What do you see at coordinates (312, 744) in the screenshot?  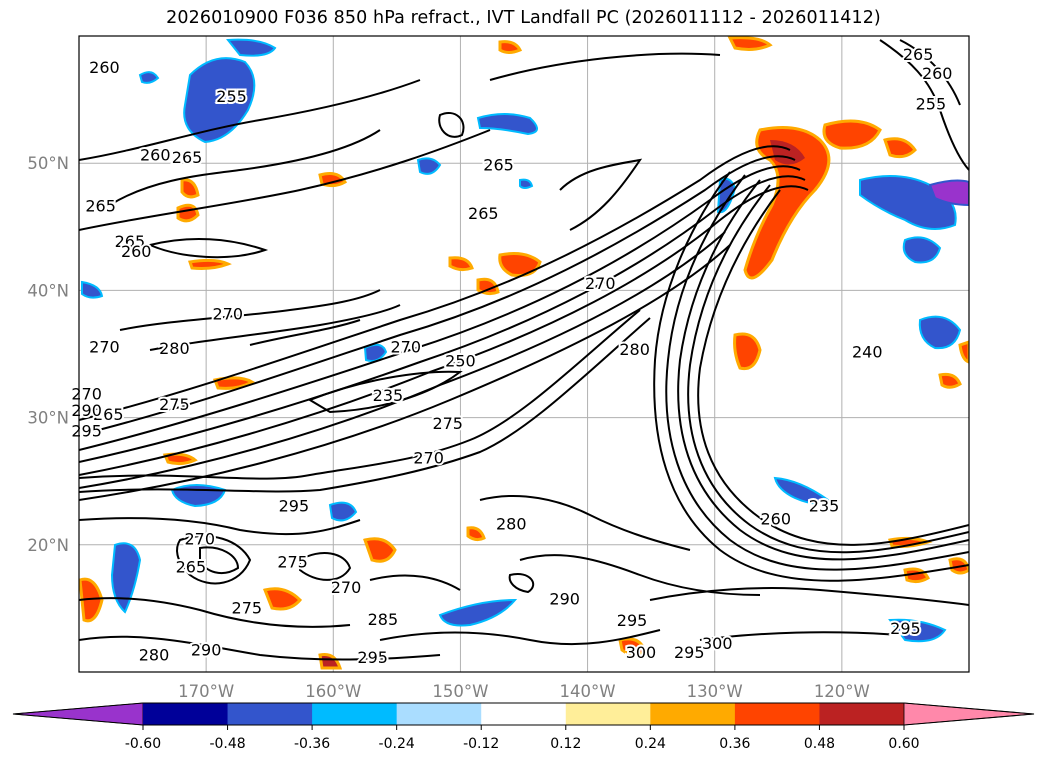 I see `colorbar-tick-label: -0.36` at bounding box center [312, 744].